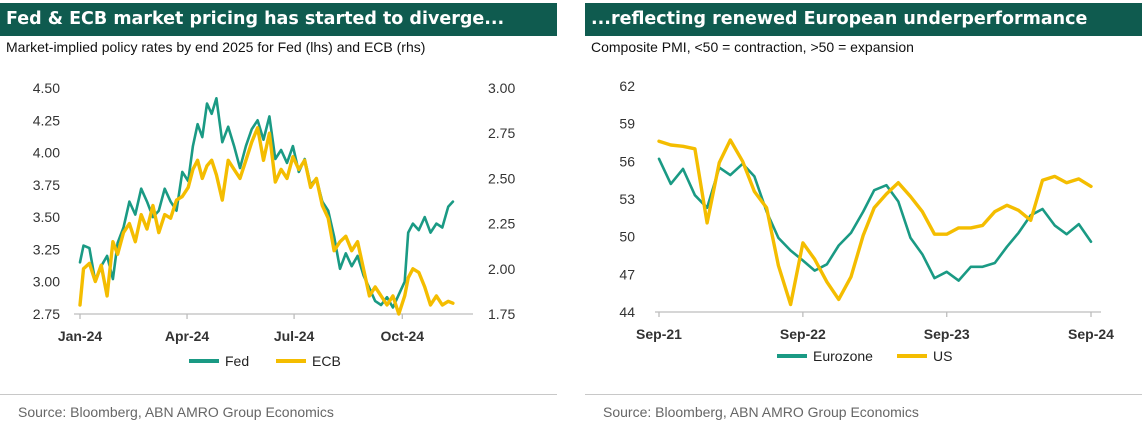  Describe the element at coordinates (294, 336) in the screenshot. I see `x-tick-label: Jul-24` at that location.